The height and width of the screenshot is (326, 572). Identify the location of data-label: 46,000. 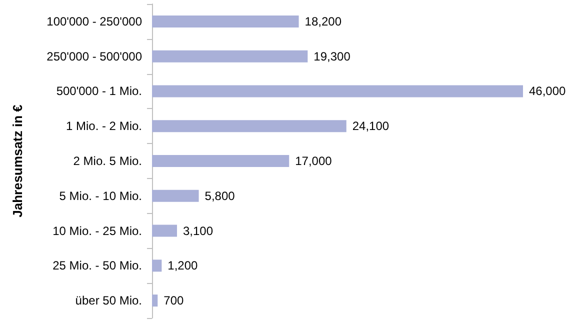
(547, 91).